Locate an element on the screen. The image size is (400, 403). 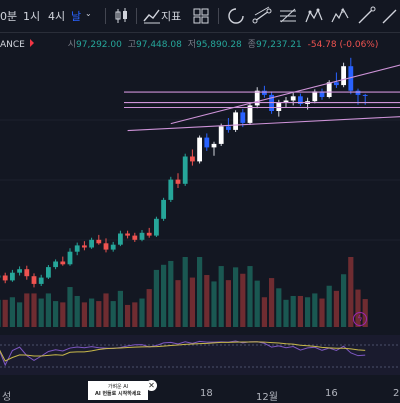
time-axis-label: 2 is located at coordinates (396, 393).